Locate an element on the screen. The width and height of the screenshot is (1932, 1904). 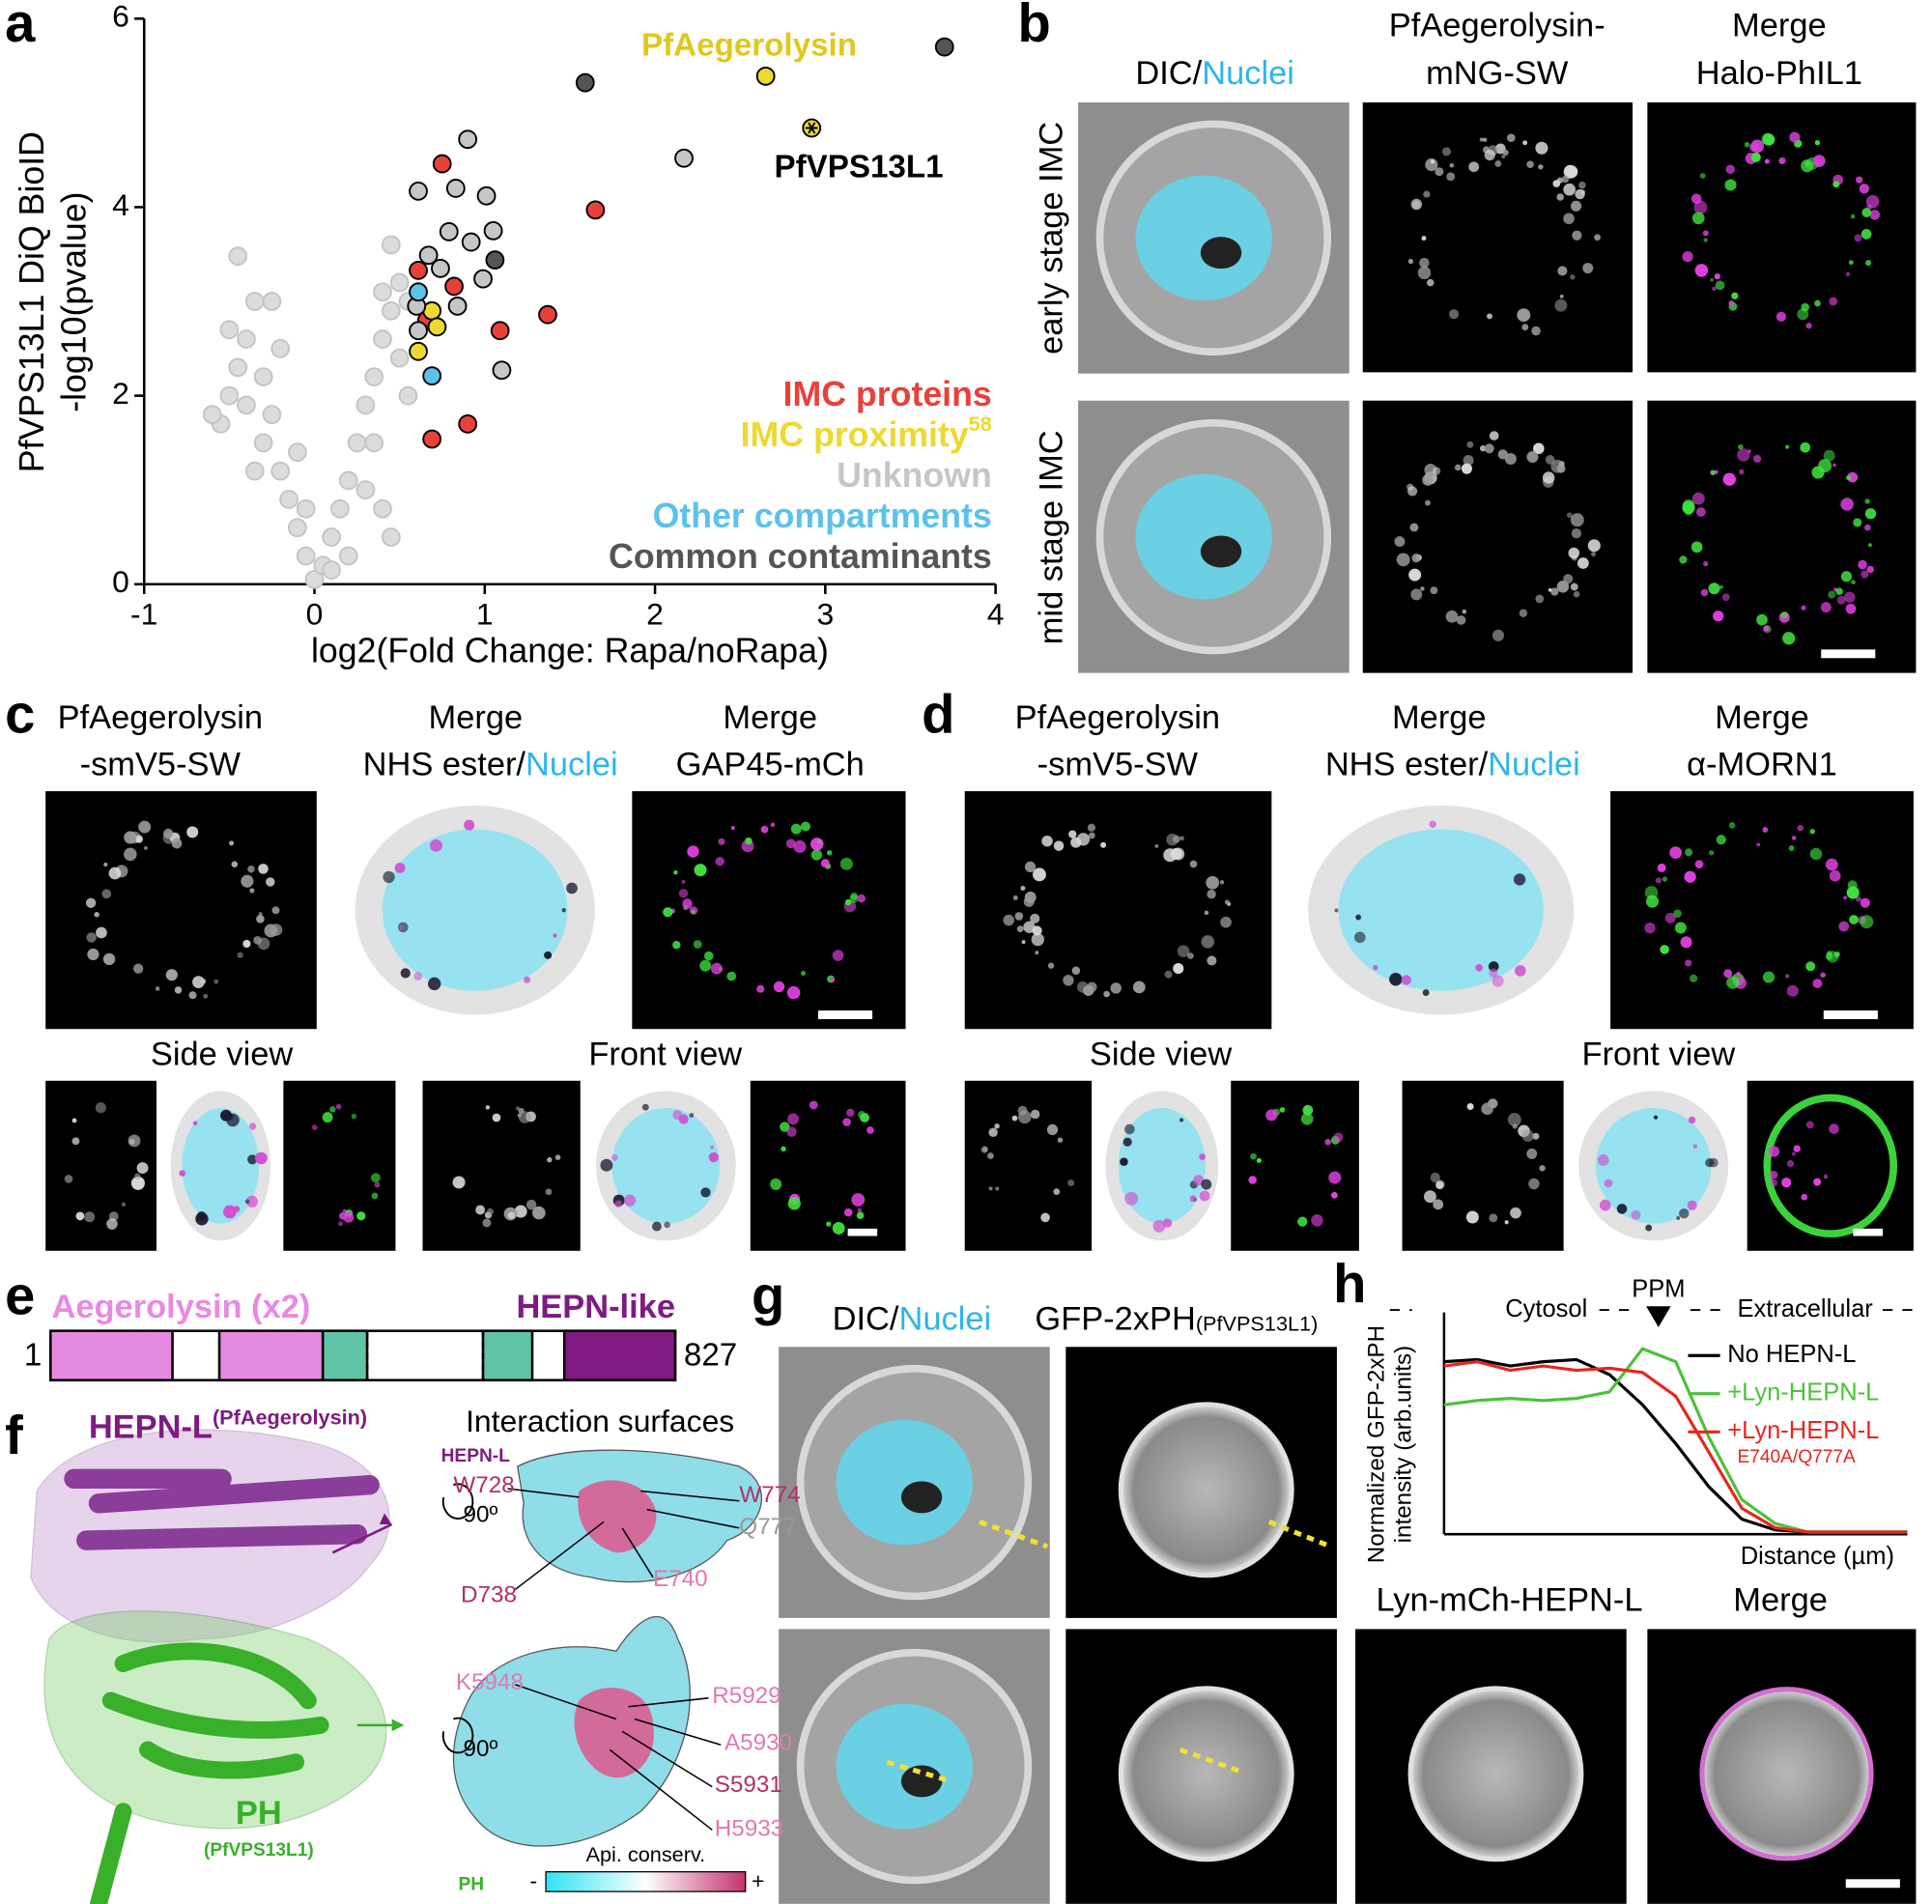
residue-label: S5931 is located at coordinates (748, 1785).